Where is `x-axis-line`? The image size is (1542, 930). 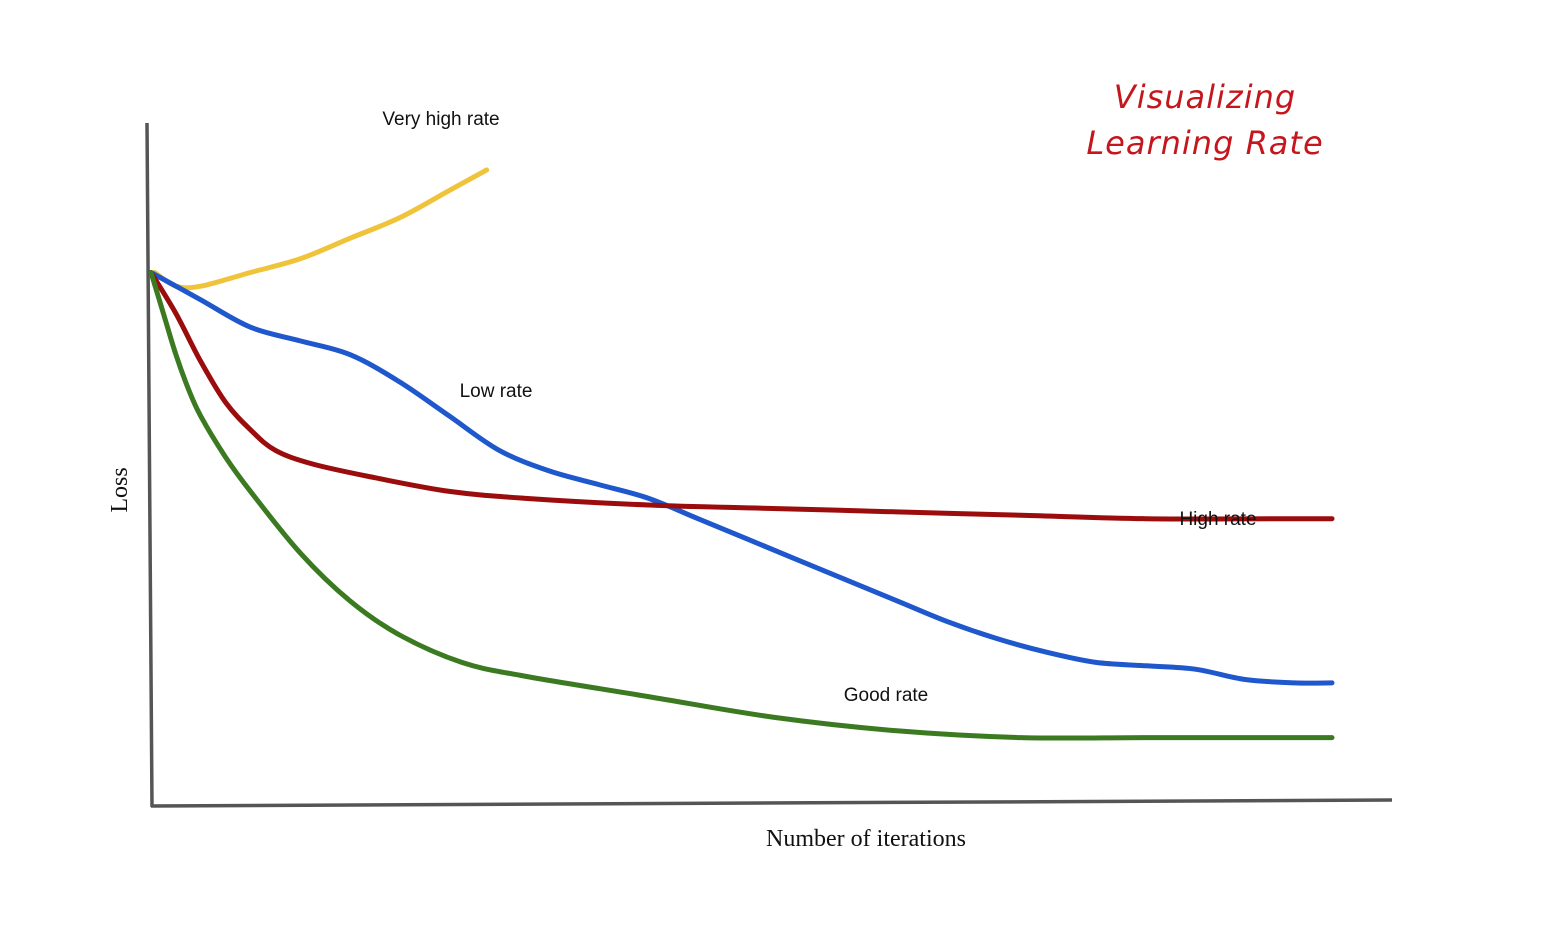
x-axis-line is located at coordinates (771, 803).